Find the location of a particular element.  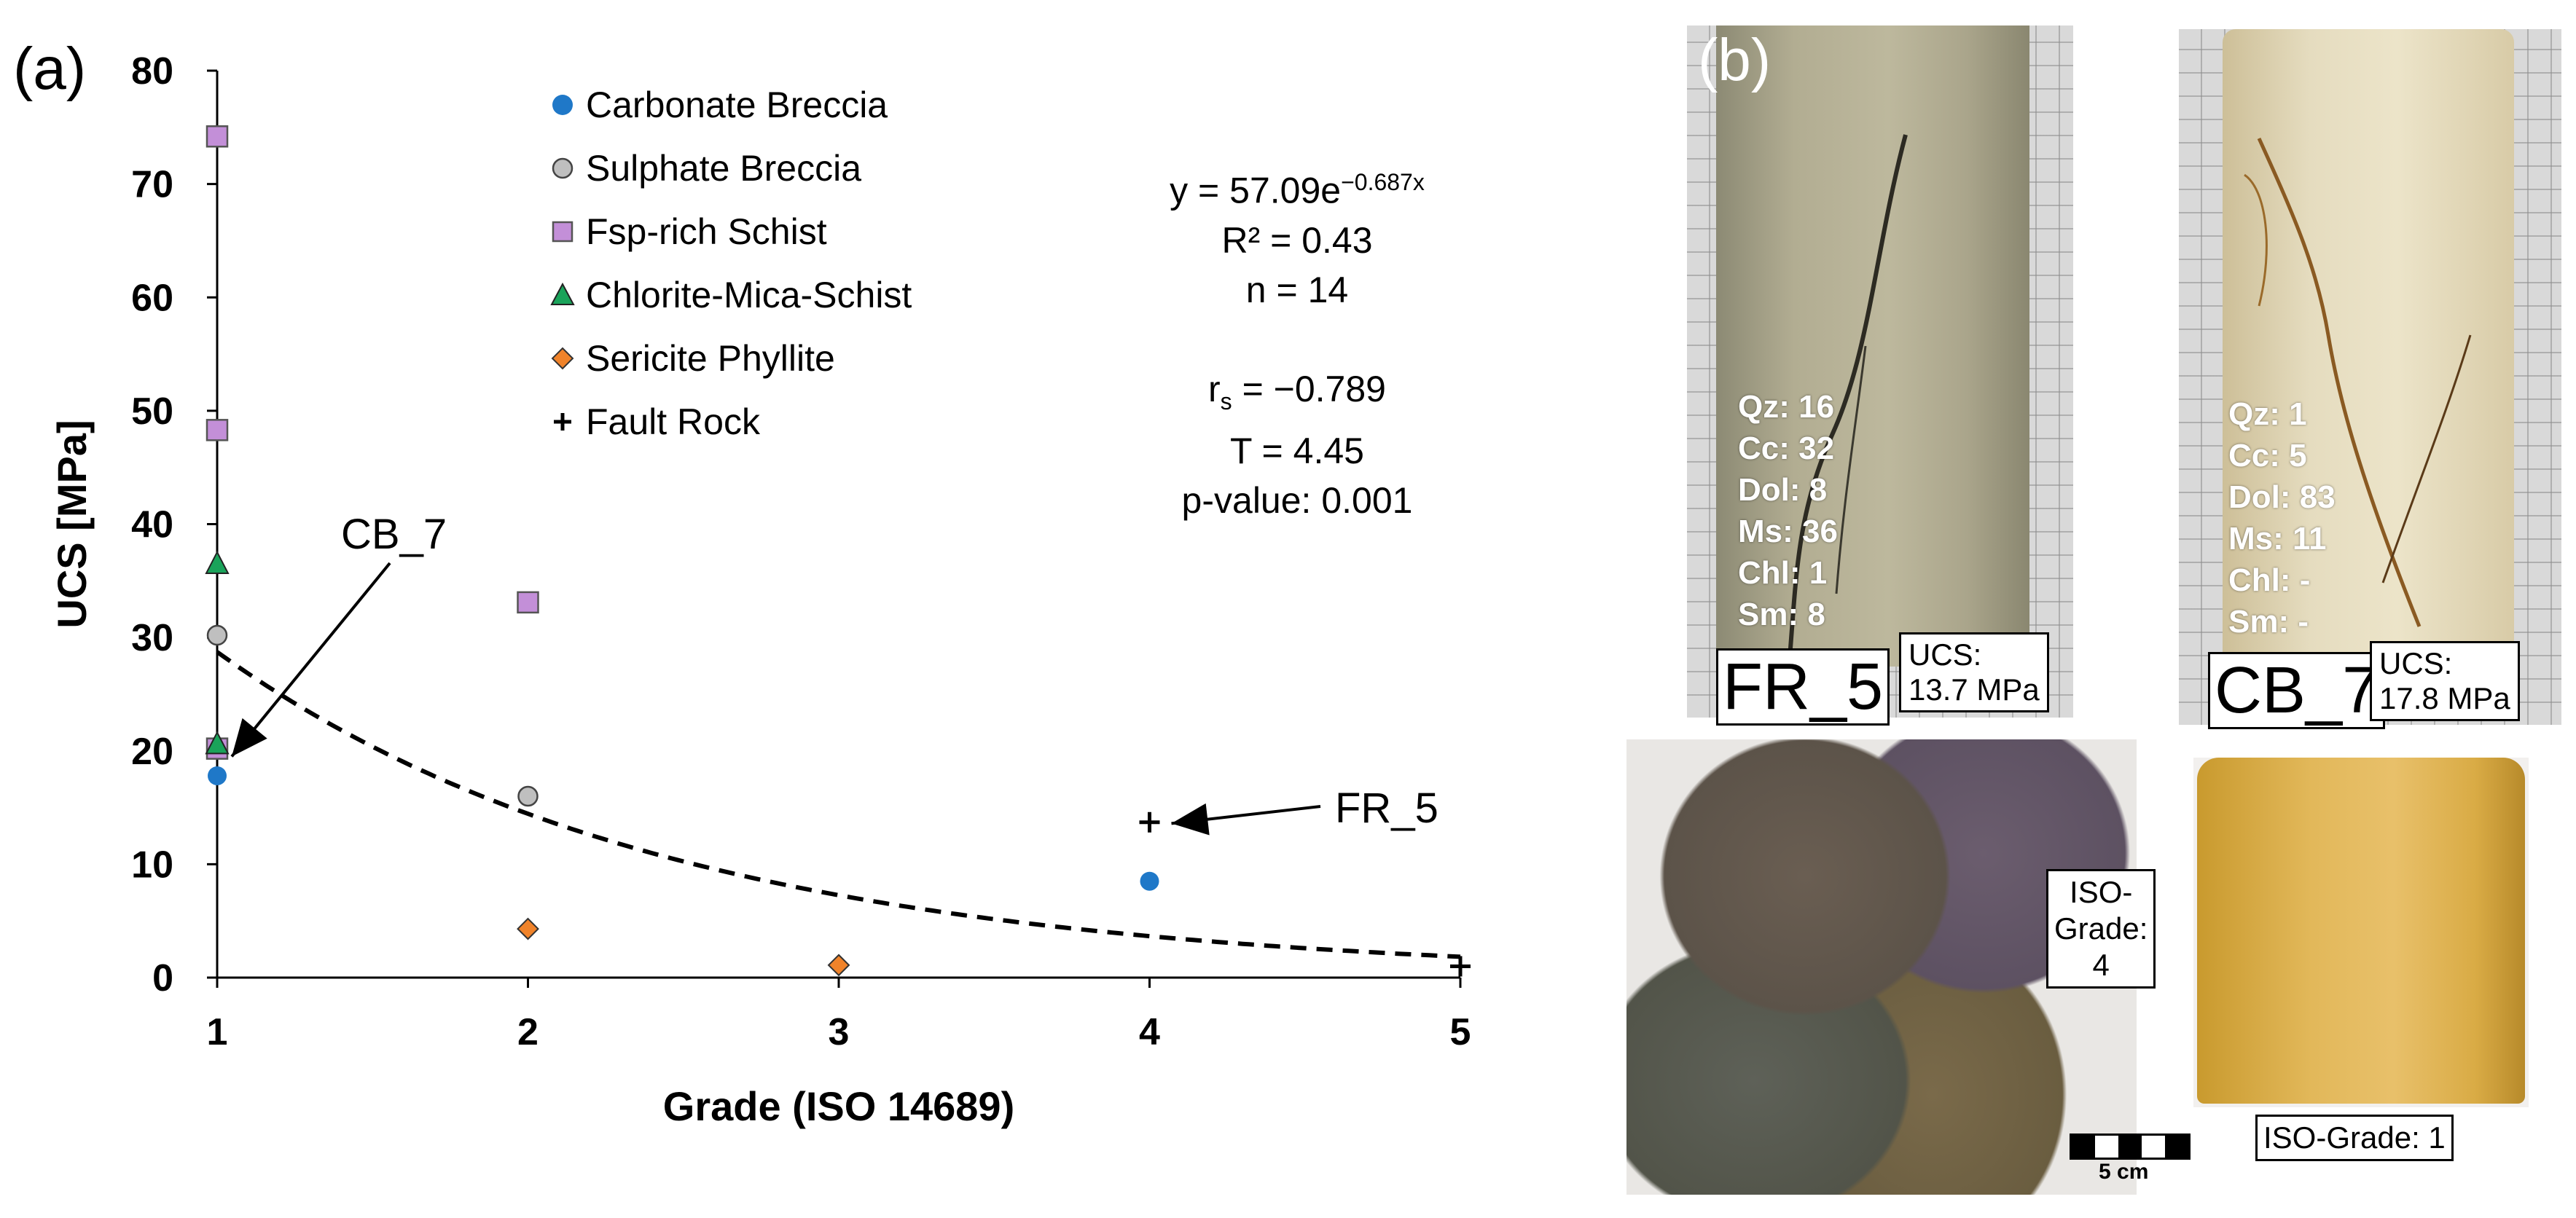

y-tick-label: 50 is located at coordinates (152, 411).